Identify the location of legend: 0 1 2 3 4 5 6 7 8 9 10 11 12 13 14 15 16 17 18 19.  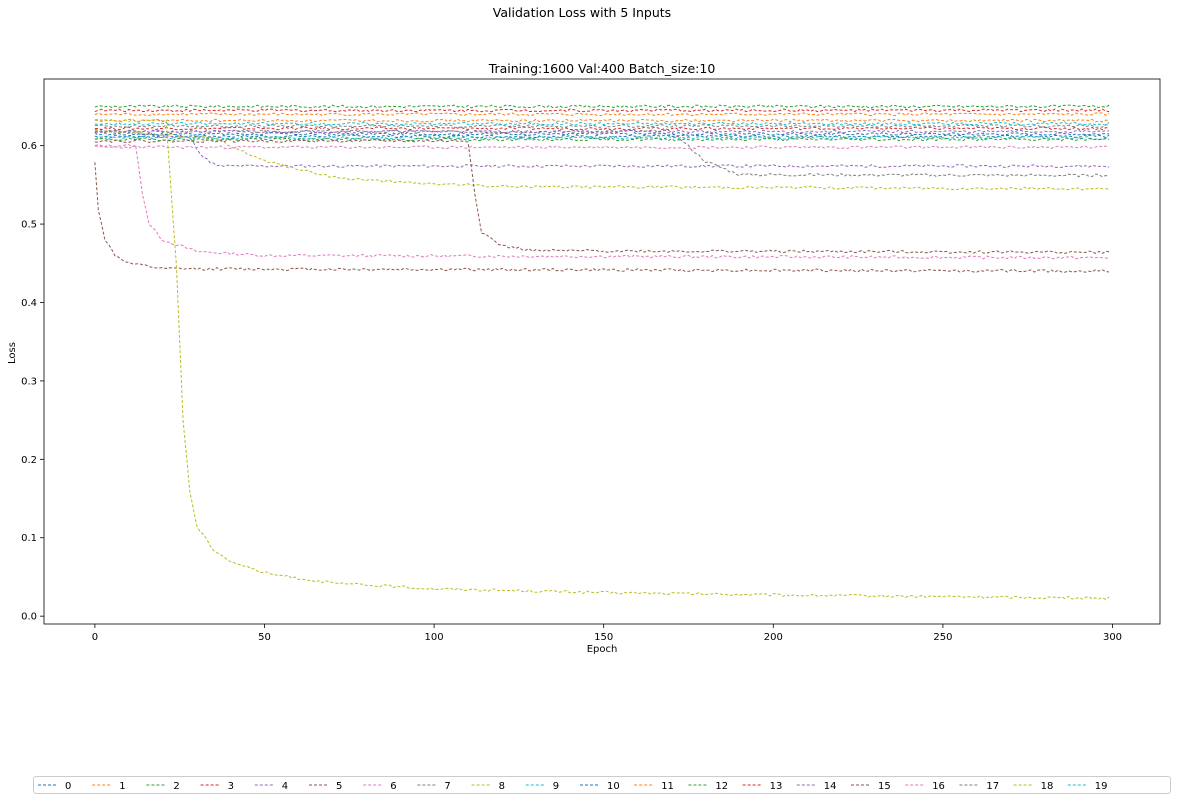
(602, 785).